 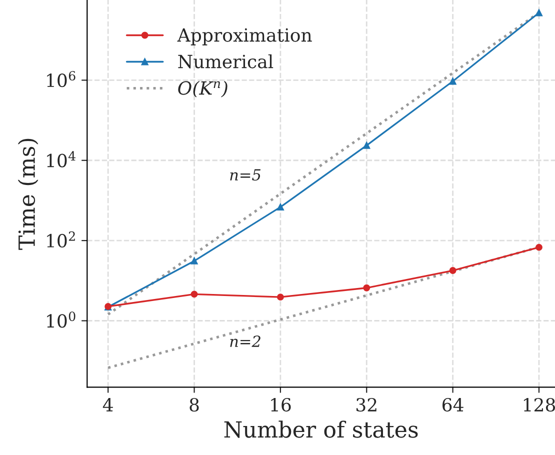 What do you see at coordinates (194, 405) in the screenshot?
I see `x-tick-label: 8` at bounding box center [194, 405].